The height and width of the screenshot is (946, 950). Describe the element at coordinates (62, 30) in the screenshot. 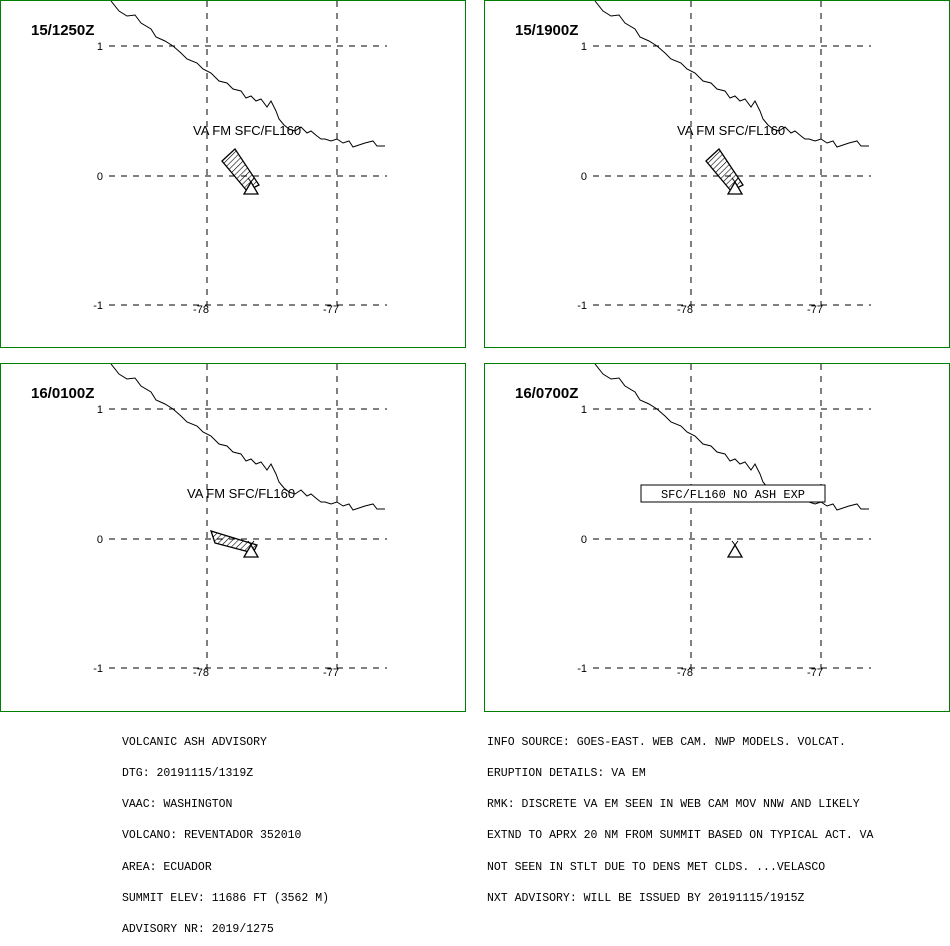

I see `panel-time-label: 15/1250Z` at that location.